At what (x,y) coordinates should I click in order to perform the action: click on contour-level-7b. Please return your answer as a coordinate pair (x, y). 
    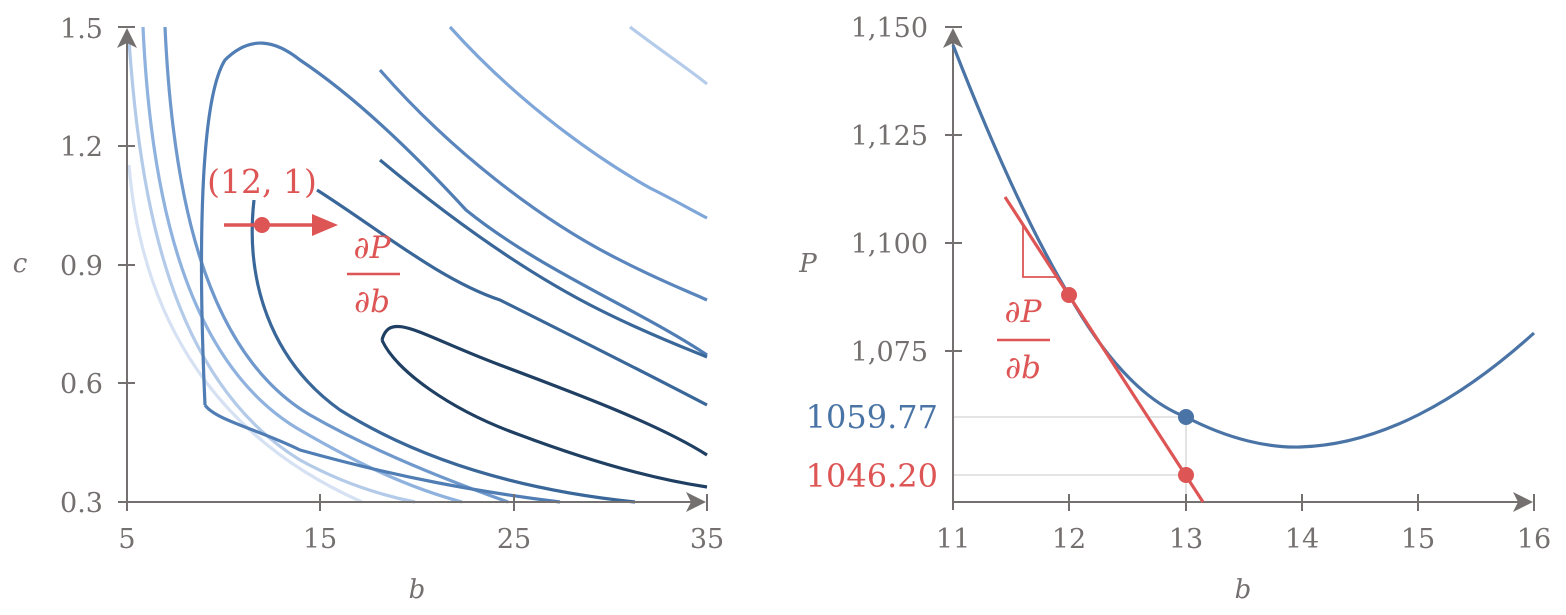
    Looking at the image, I should click on (544, 414).